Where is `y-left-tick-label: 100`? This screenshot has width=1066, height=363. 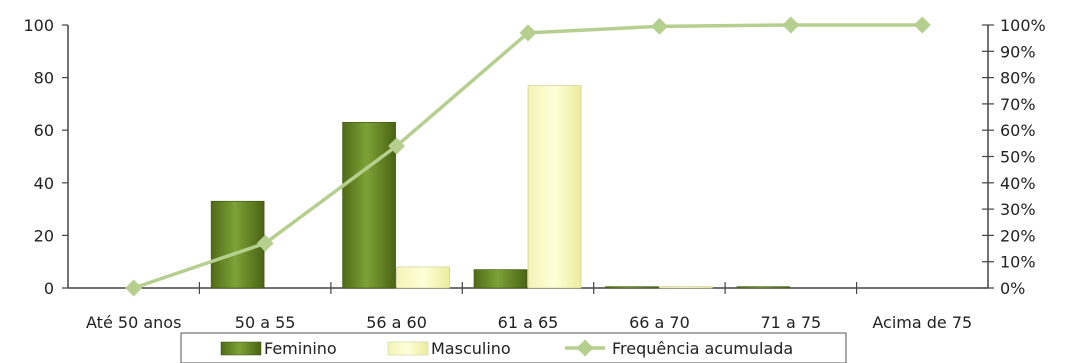 y-left-tick-label: 100 is located at coordinates (38, 25).